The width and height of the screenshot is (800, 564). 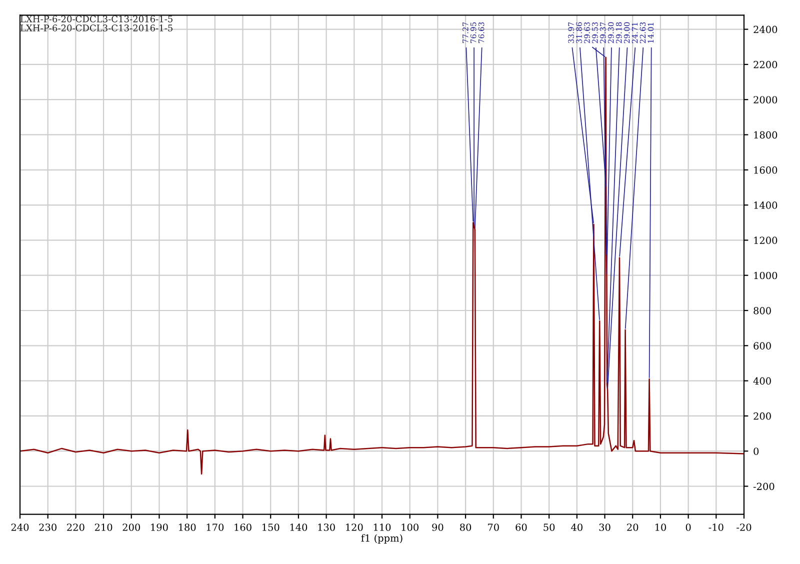 I want to click on x-tick-label: 190, so click(x=159, y=527).